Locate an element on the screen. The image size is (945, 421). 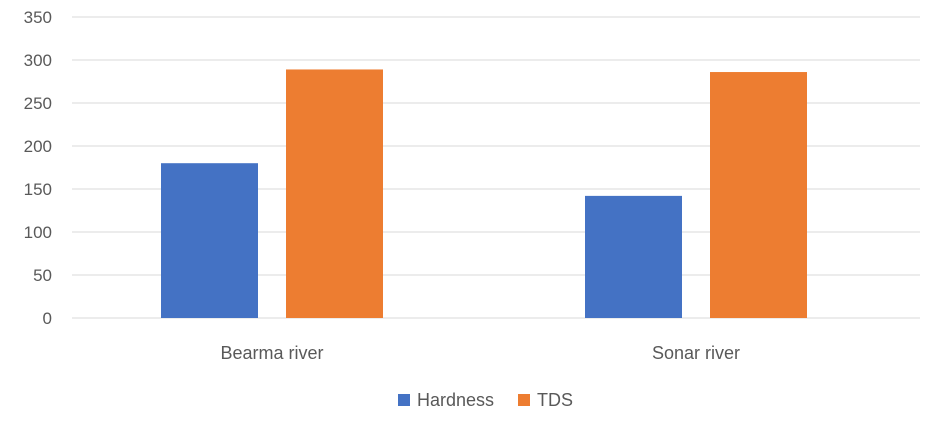
x-category-label: Sonar river is located at coordinates (696, 353).